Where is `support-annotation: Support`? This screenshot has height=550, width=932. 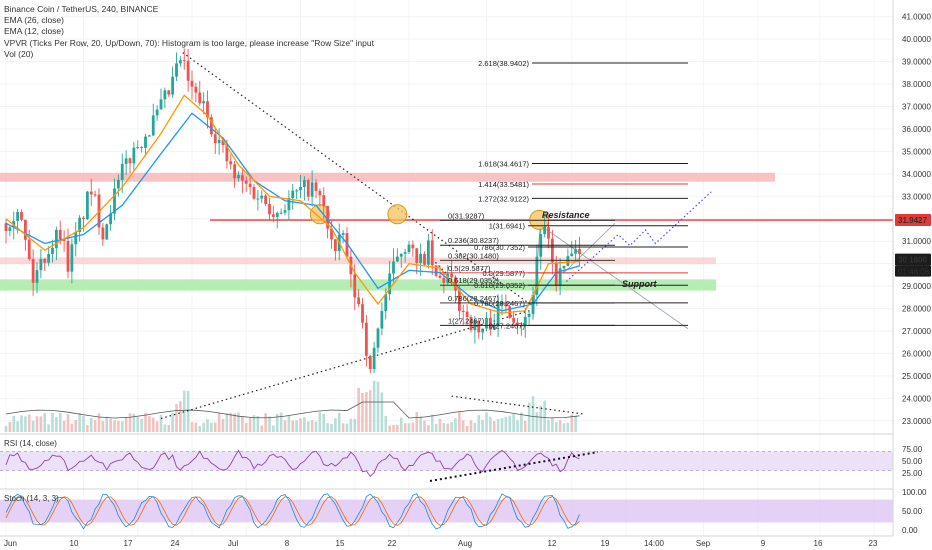 support-annotation: Support is located at coordinates (639, 284).